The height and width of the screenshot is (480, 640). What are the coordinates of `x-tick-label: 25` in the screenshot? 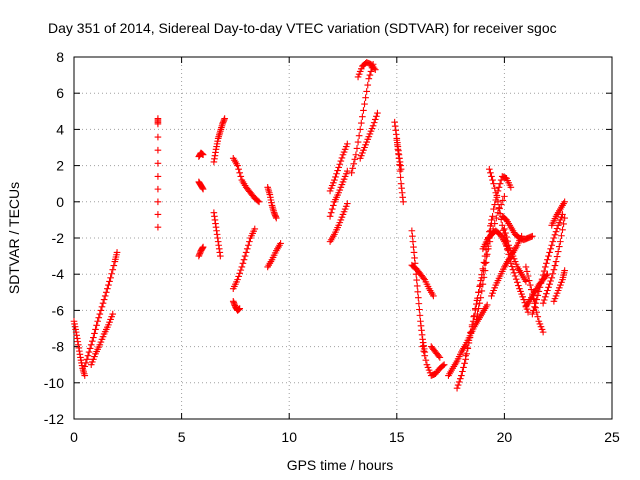 It's located at (612, 437).